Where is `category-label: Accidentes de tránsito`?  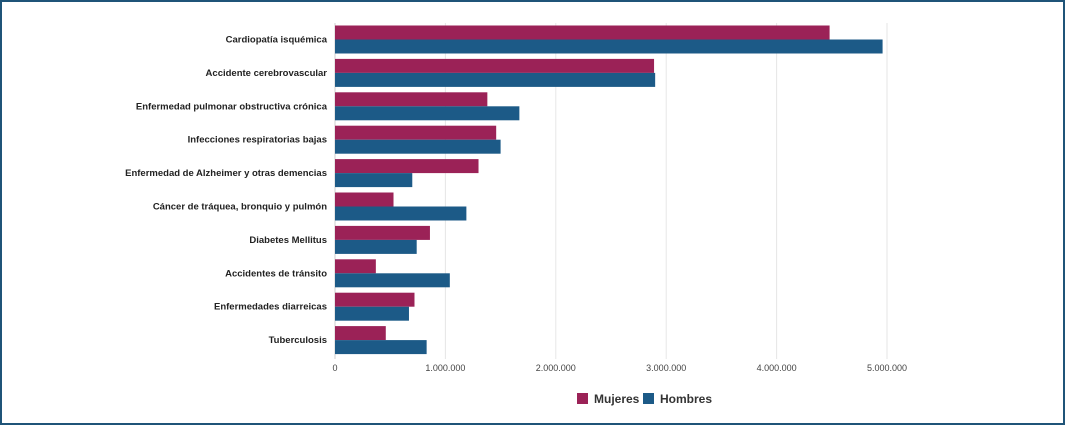 category-label: Accidentes de tránsito is located at coordinates (276, 273).